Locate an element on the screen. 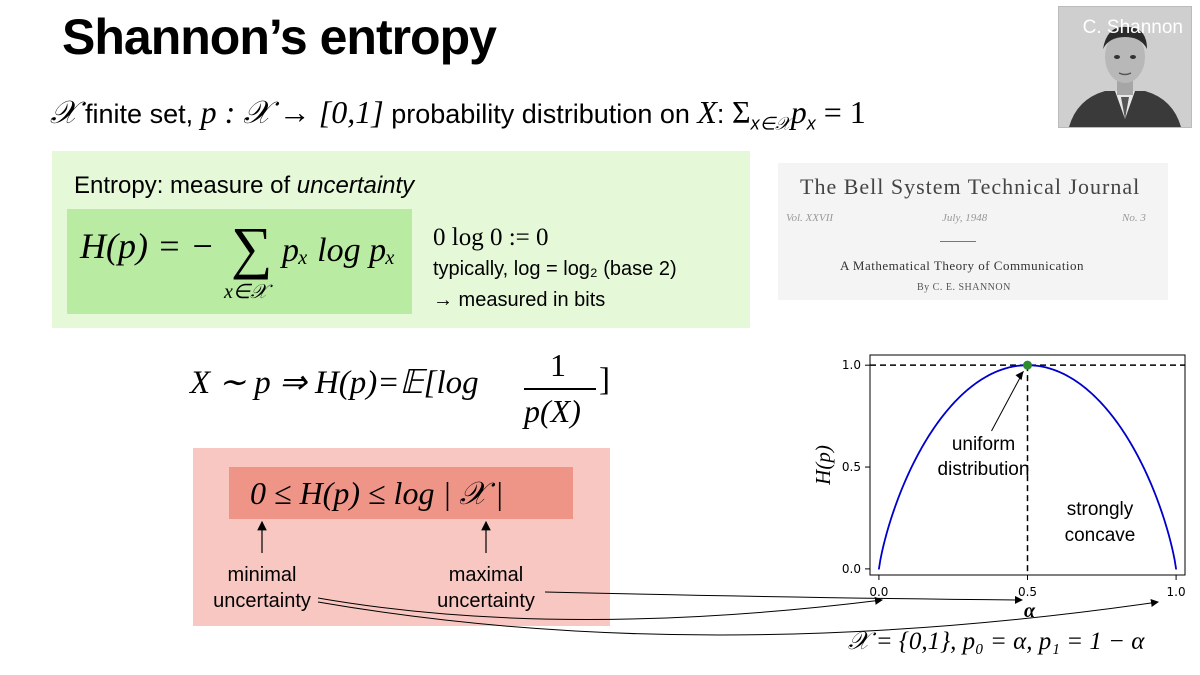  expectation-formula: X ∼ p ⇒ H(p)=𝔼[log is located at coordinates (334, 383).